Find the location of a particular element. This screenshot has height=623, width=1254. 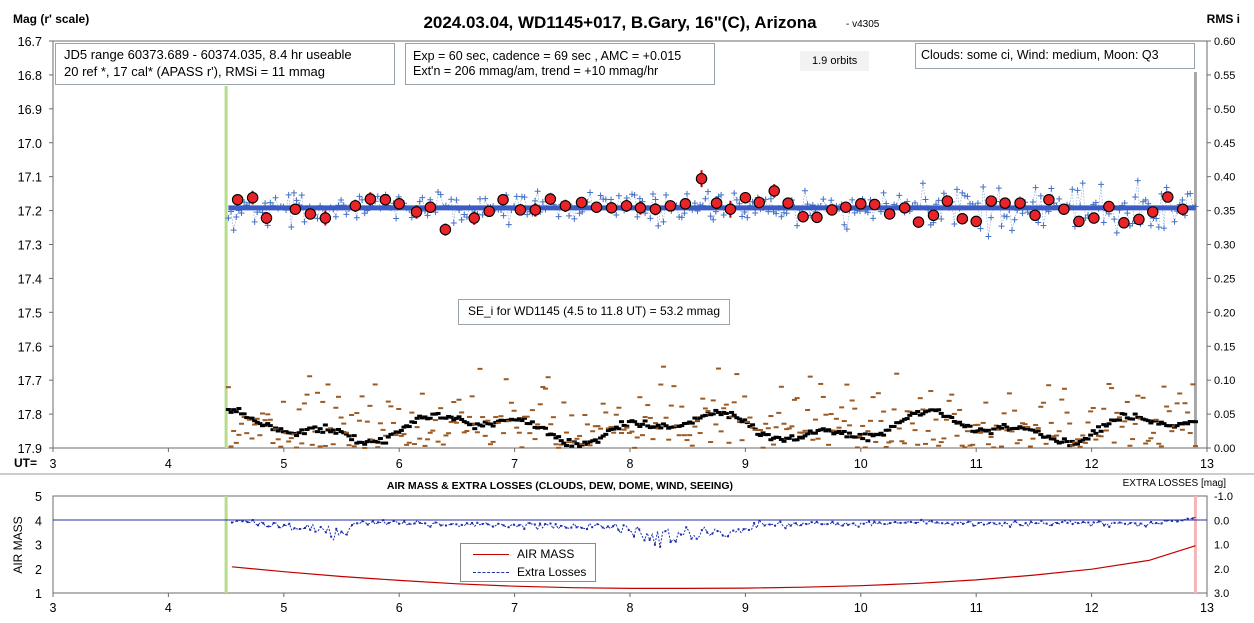

extra-losses-tick-label: 2.0 is located at coordinates (1221, 570).